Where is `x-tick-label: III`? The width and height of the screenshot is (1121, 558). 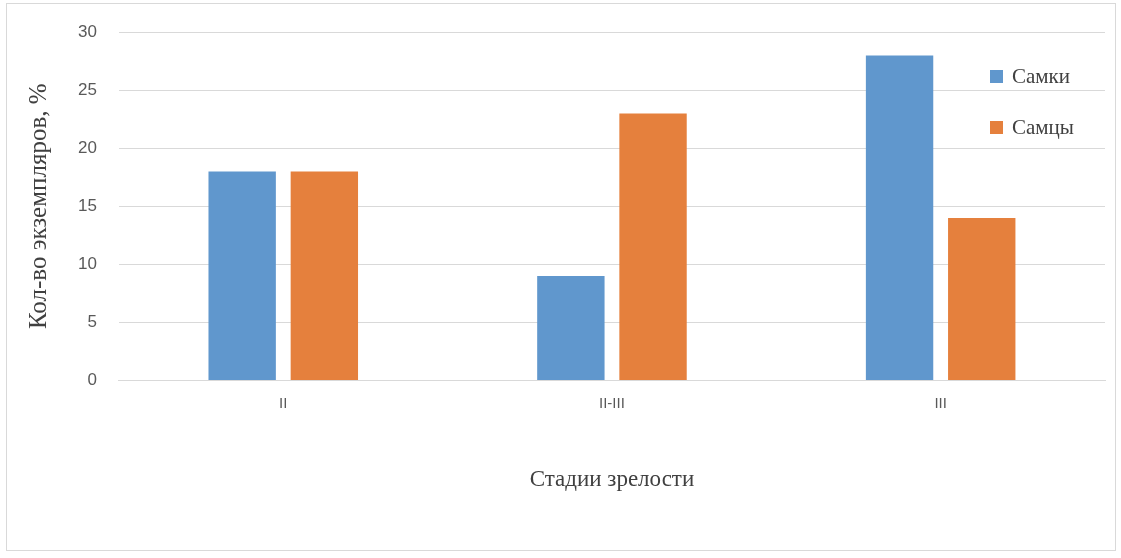 x-tick-label: III is located at coordinates (940, 402).